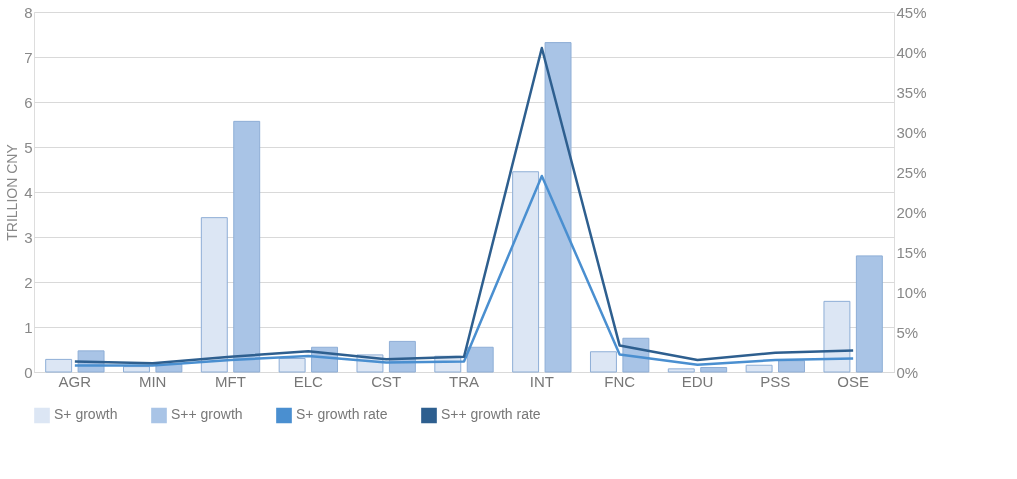 This screenshot has height=479, width=1017. Describe the element at coordinates (911, 92) in the screenshot. I see `y2-tick-label: 35%` at that location.